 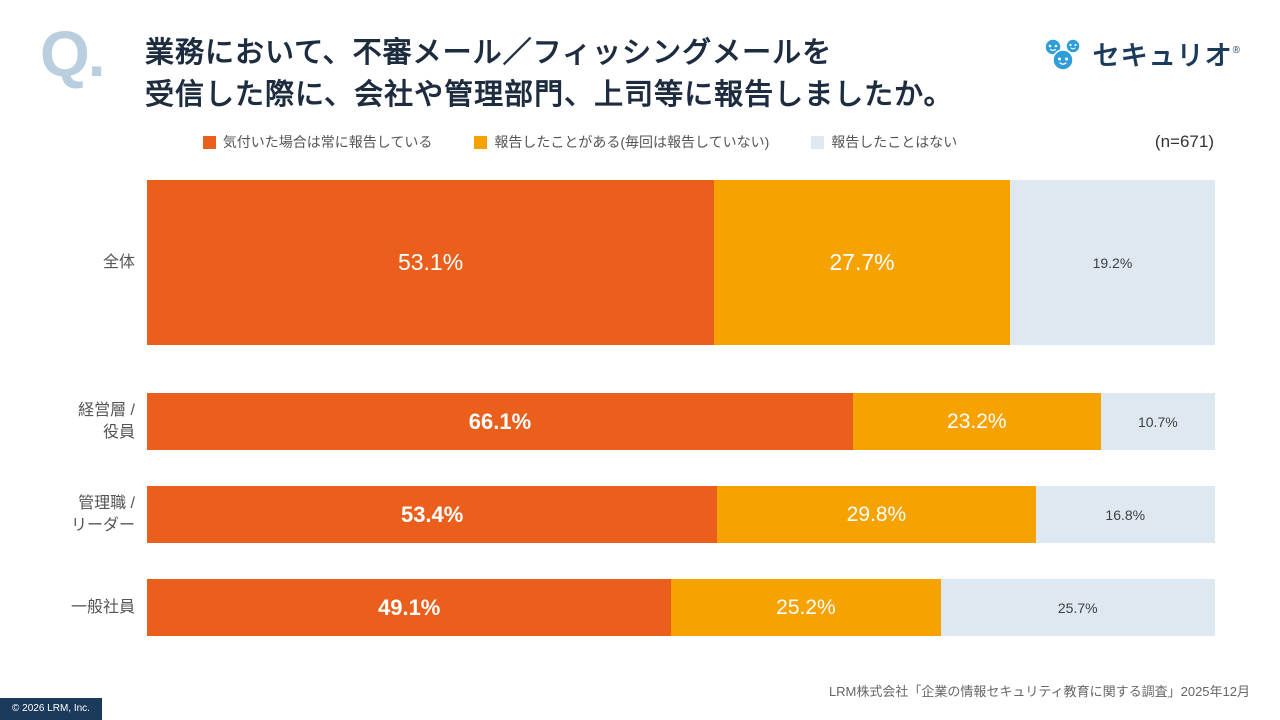 What do you see at coordinates (549, 95) in the screenshot?
I see `title-line-2: 受信した際に、会社や管理部門、上司等に報告しましたか。` at bounding box center [549, 95].